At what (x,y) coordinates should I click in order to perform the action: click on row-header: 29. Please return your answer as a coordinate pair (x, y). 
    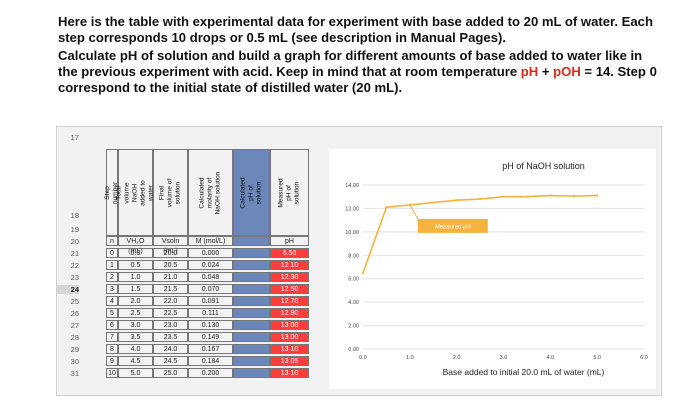
    Looking at the image, I should click on (74, 349).